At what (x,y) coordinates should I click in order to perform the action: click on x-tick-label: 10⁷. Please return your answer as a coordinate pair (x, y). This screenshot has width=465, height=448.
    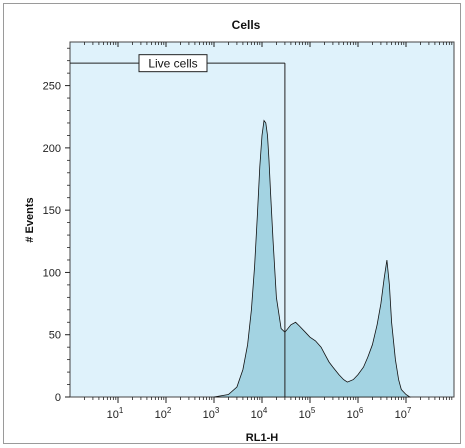
    Looking at the image, I should click on (403, 413).